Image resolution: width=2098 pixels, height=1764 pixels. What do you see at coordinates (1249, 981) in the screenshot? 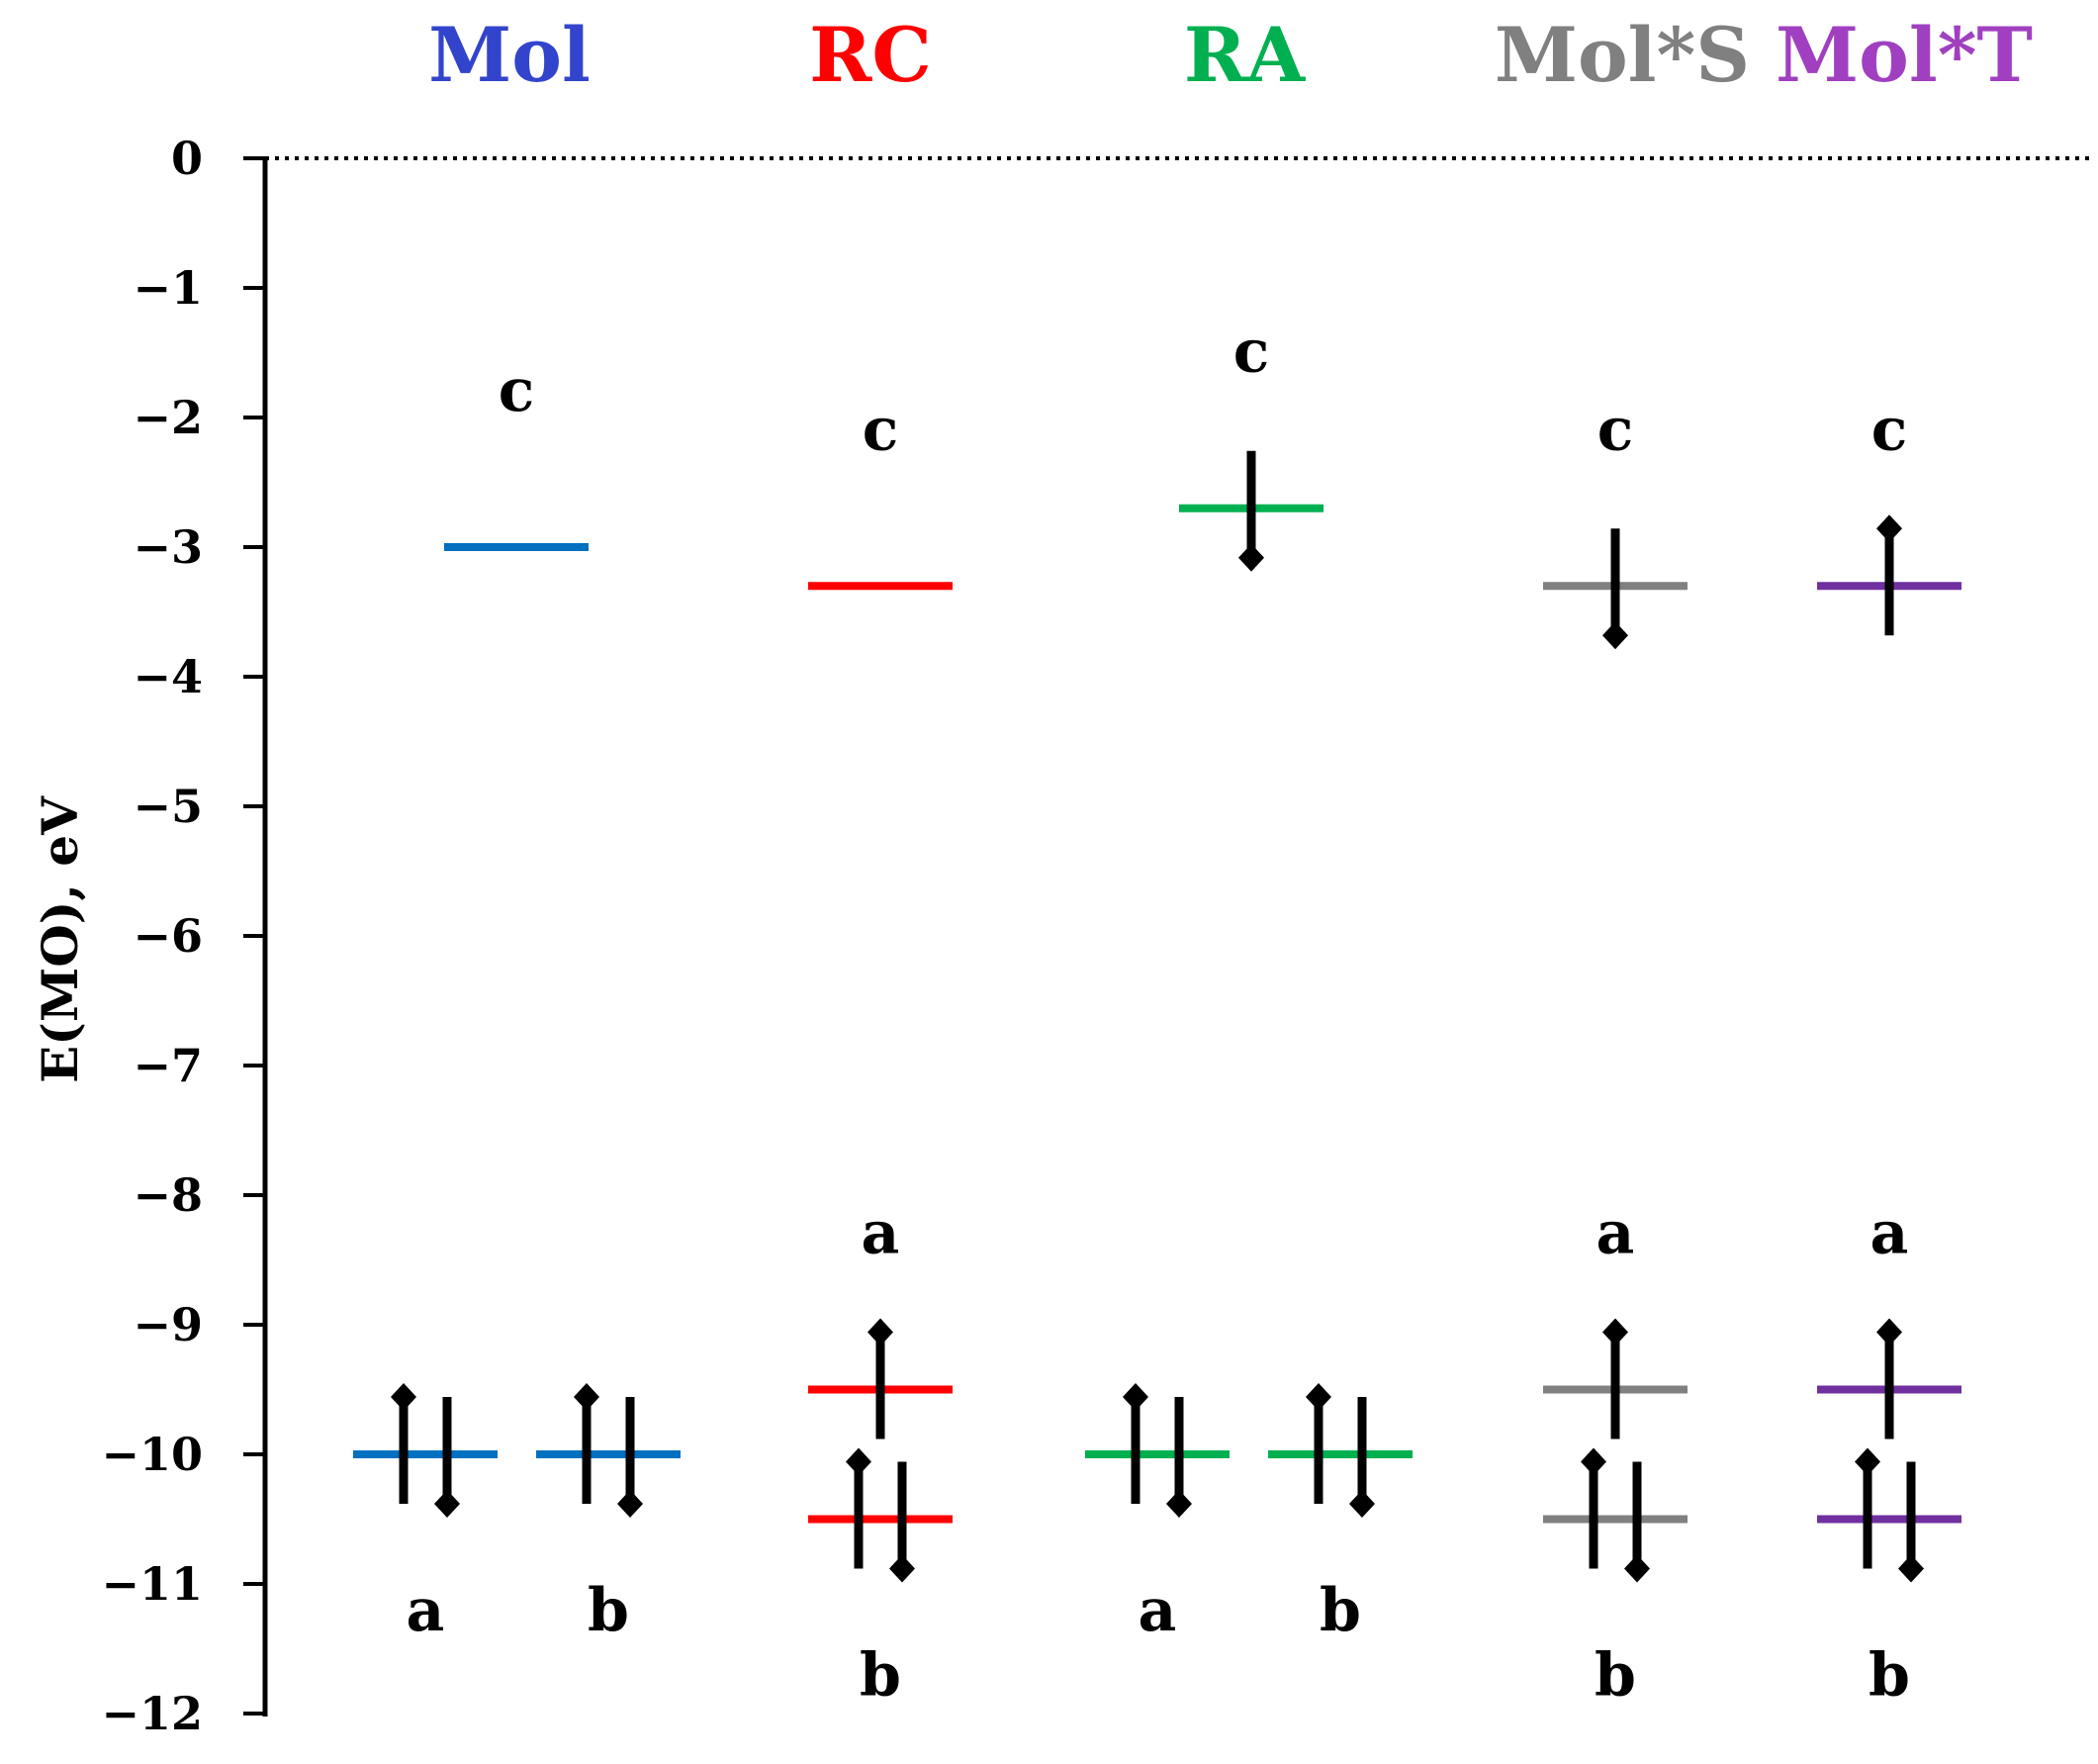
I see `group-ra: c a b` at bounding box center [1249, 981].